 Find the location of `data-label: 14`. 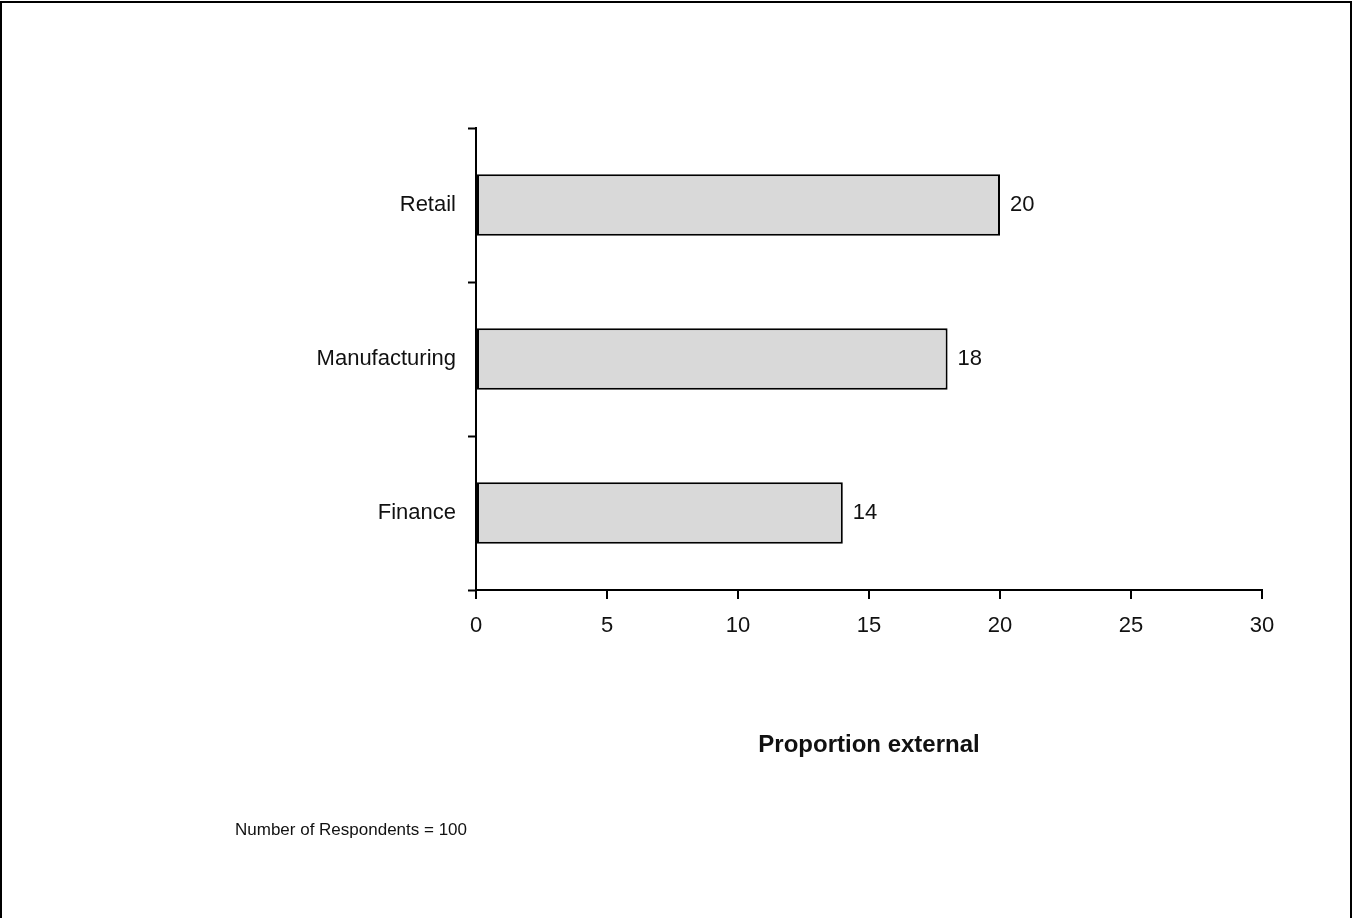

data-label: 14 is located at coordinates (865, 512).